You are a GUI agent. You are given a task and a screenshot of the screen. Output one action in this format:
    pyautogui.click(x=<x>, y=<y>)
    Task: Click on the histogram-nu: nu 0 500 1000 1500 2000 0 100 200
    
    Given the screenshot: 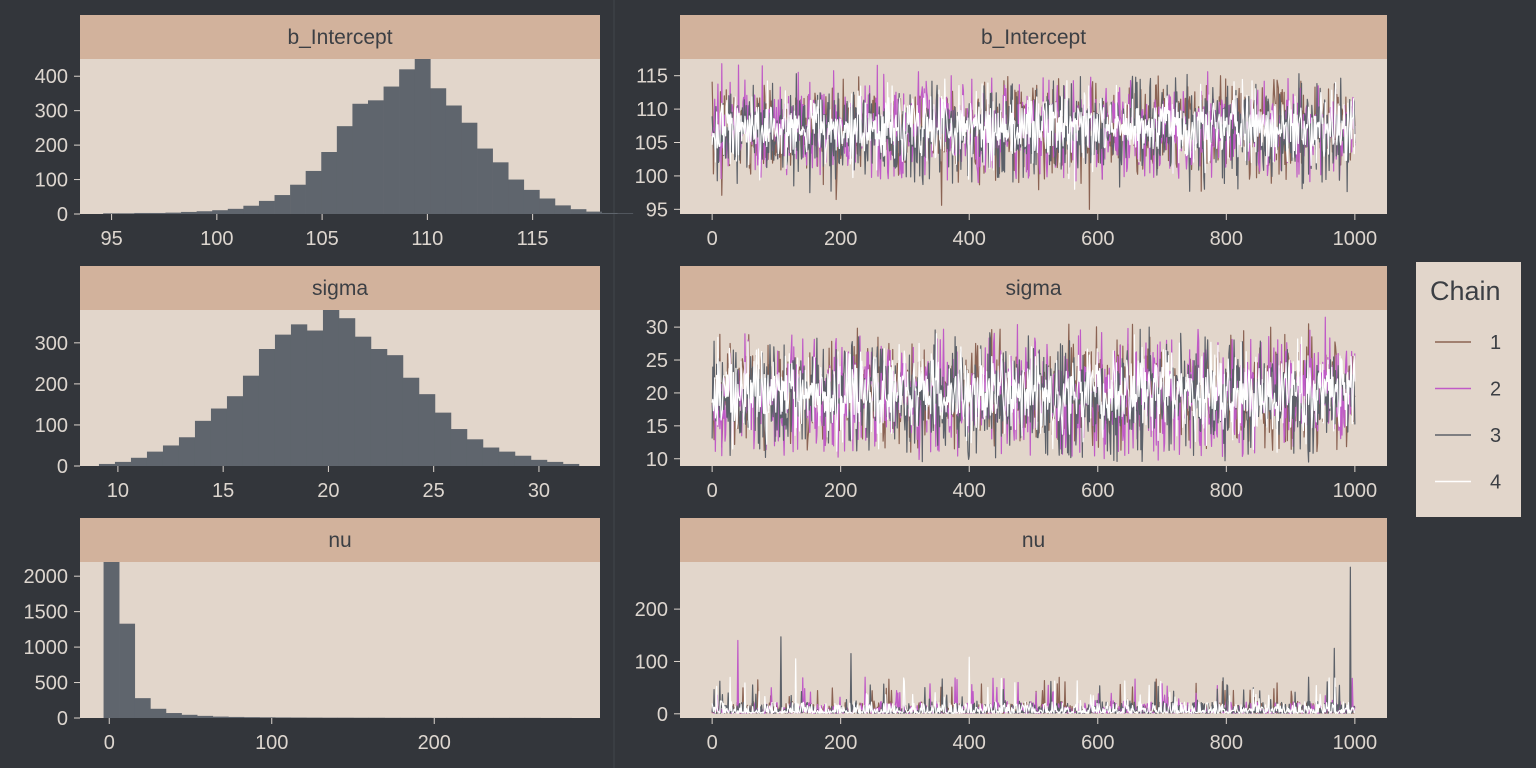 What is the action you would take?
    pyautogui.click(x=312, y=636)
    